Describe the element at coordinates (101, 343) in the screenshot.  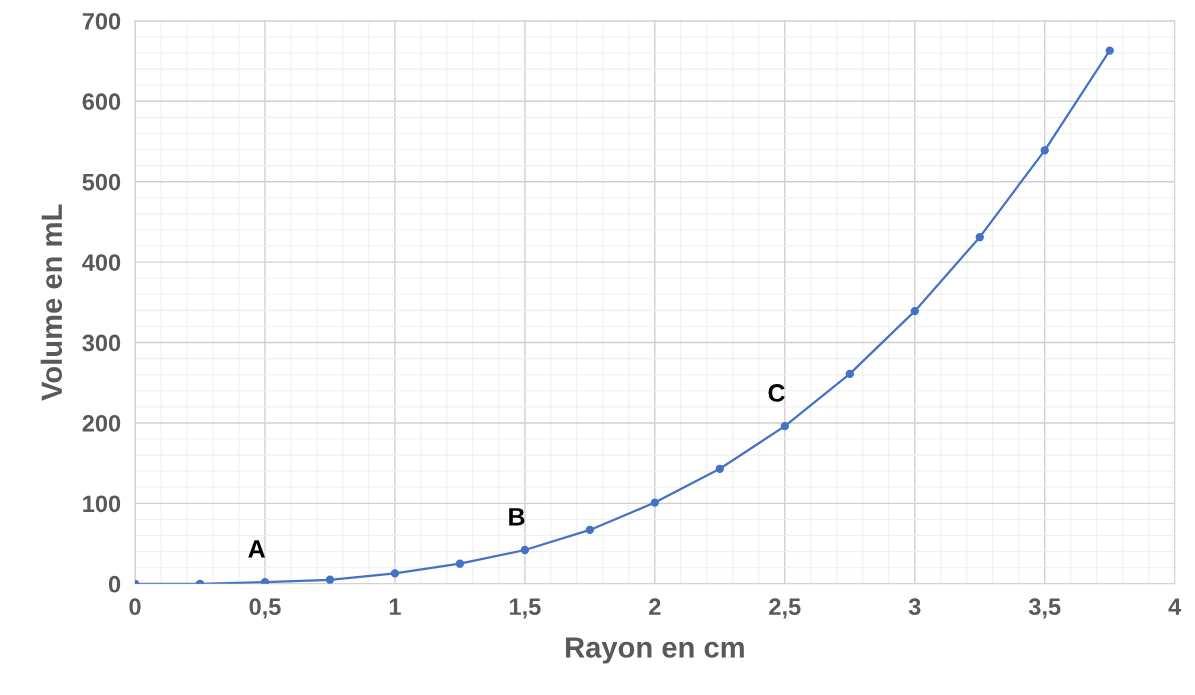
I see `y-tick-label: 300` at that location.